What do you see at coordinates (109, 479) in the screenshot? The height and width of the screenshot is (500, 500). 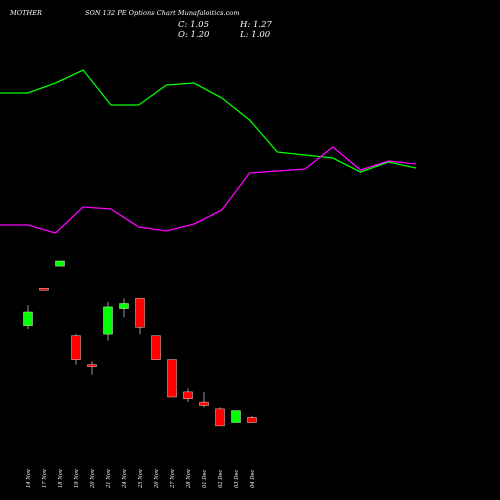 I see `x-tick-label: 21 Nov` at bounding box center [109, 479].